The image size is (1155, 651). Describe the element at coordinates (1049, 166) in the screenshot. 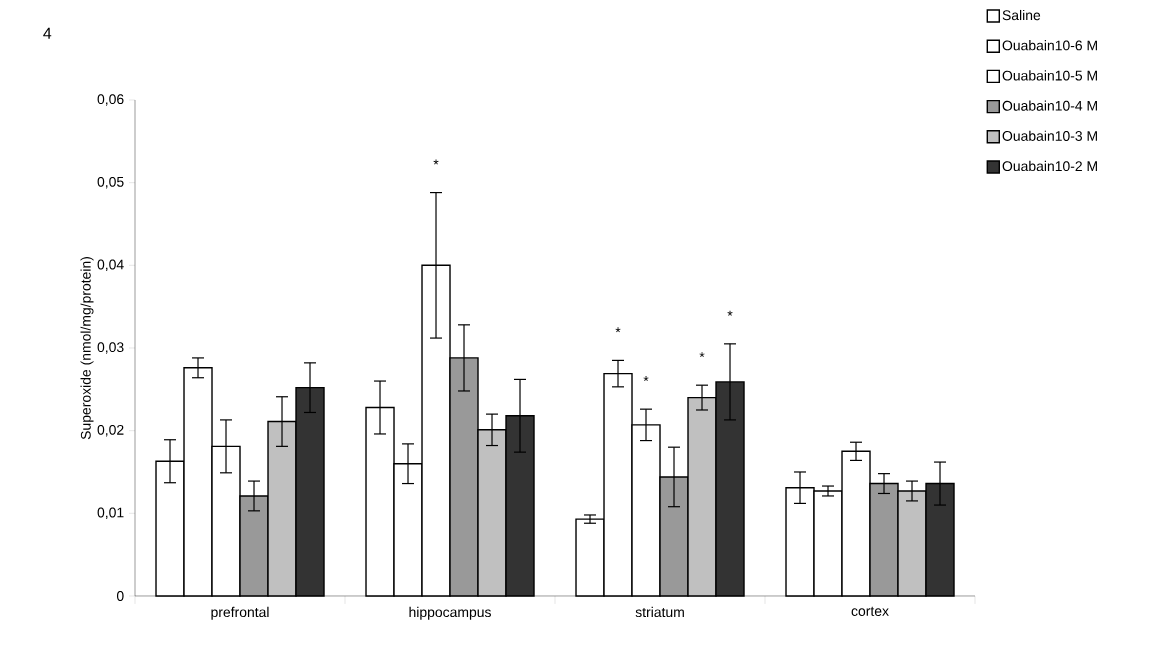

I see `legend-label: Ouabain10-2 M` at that location.